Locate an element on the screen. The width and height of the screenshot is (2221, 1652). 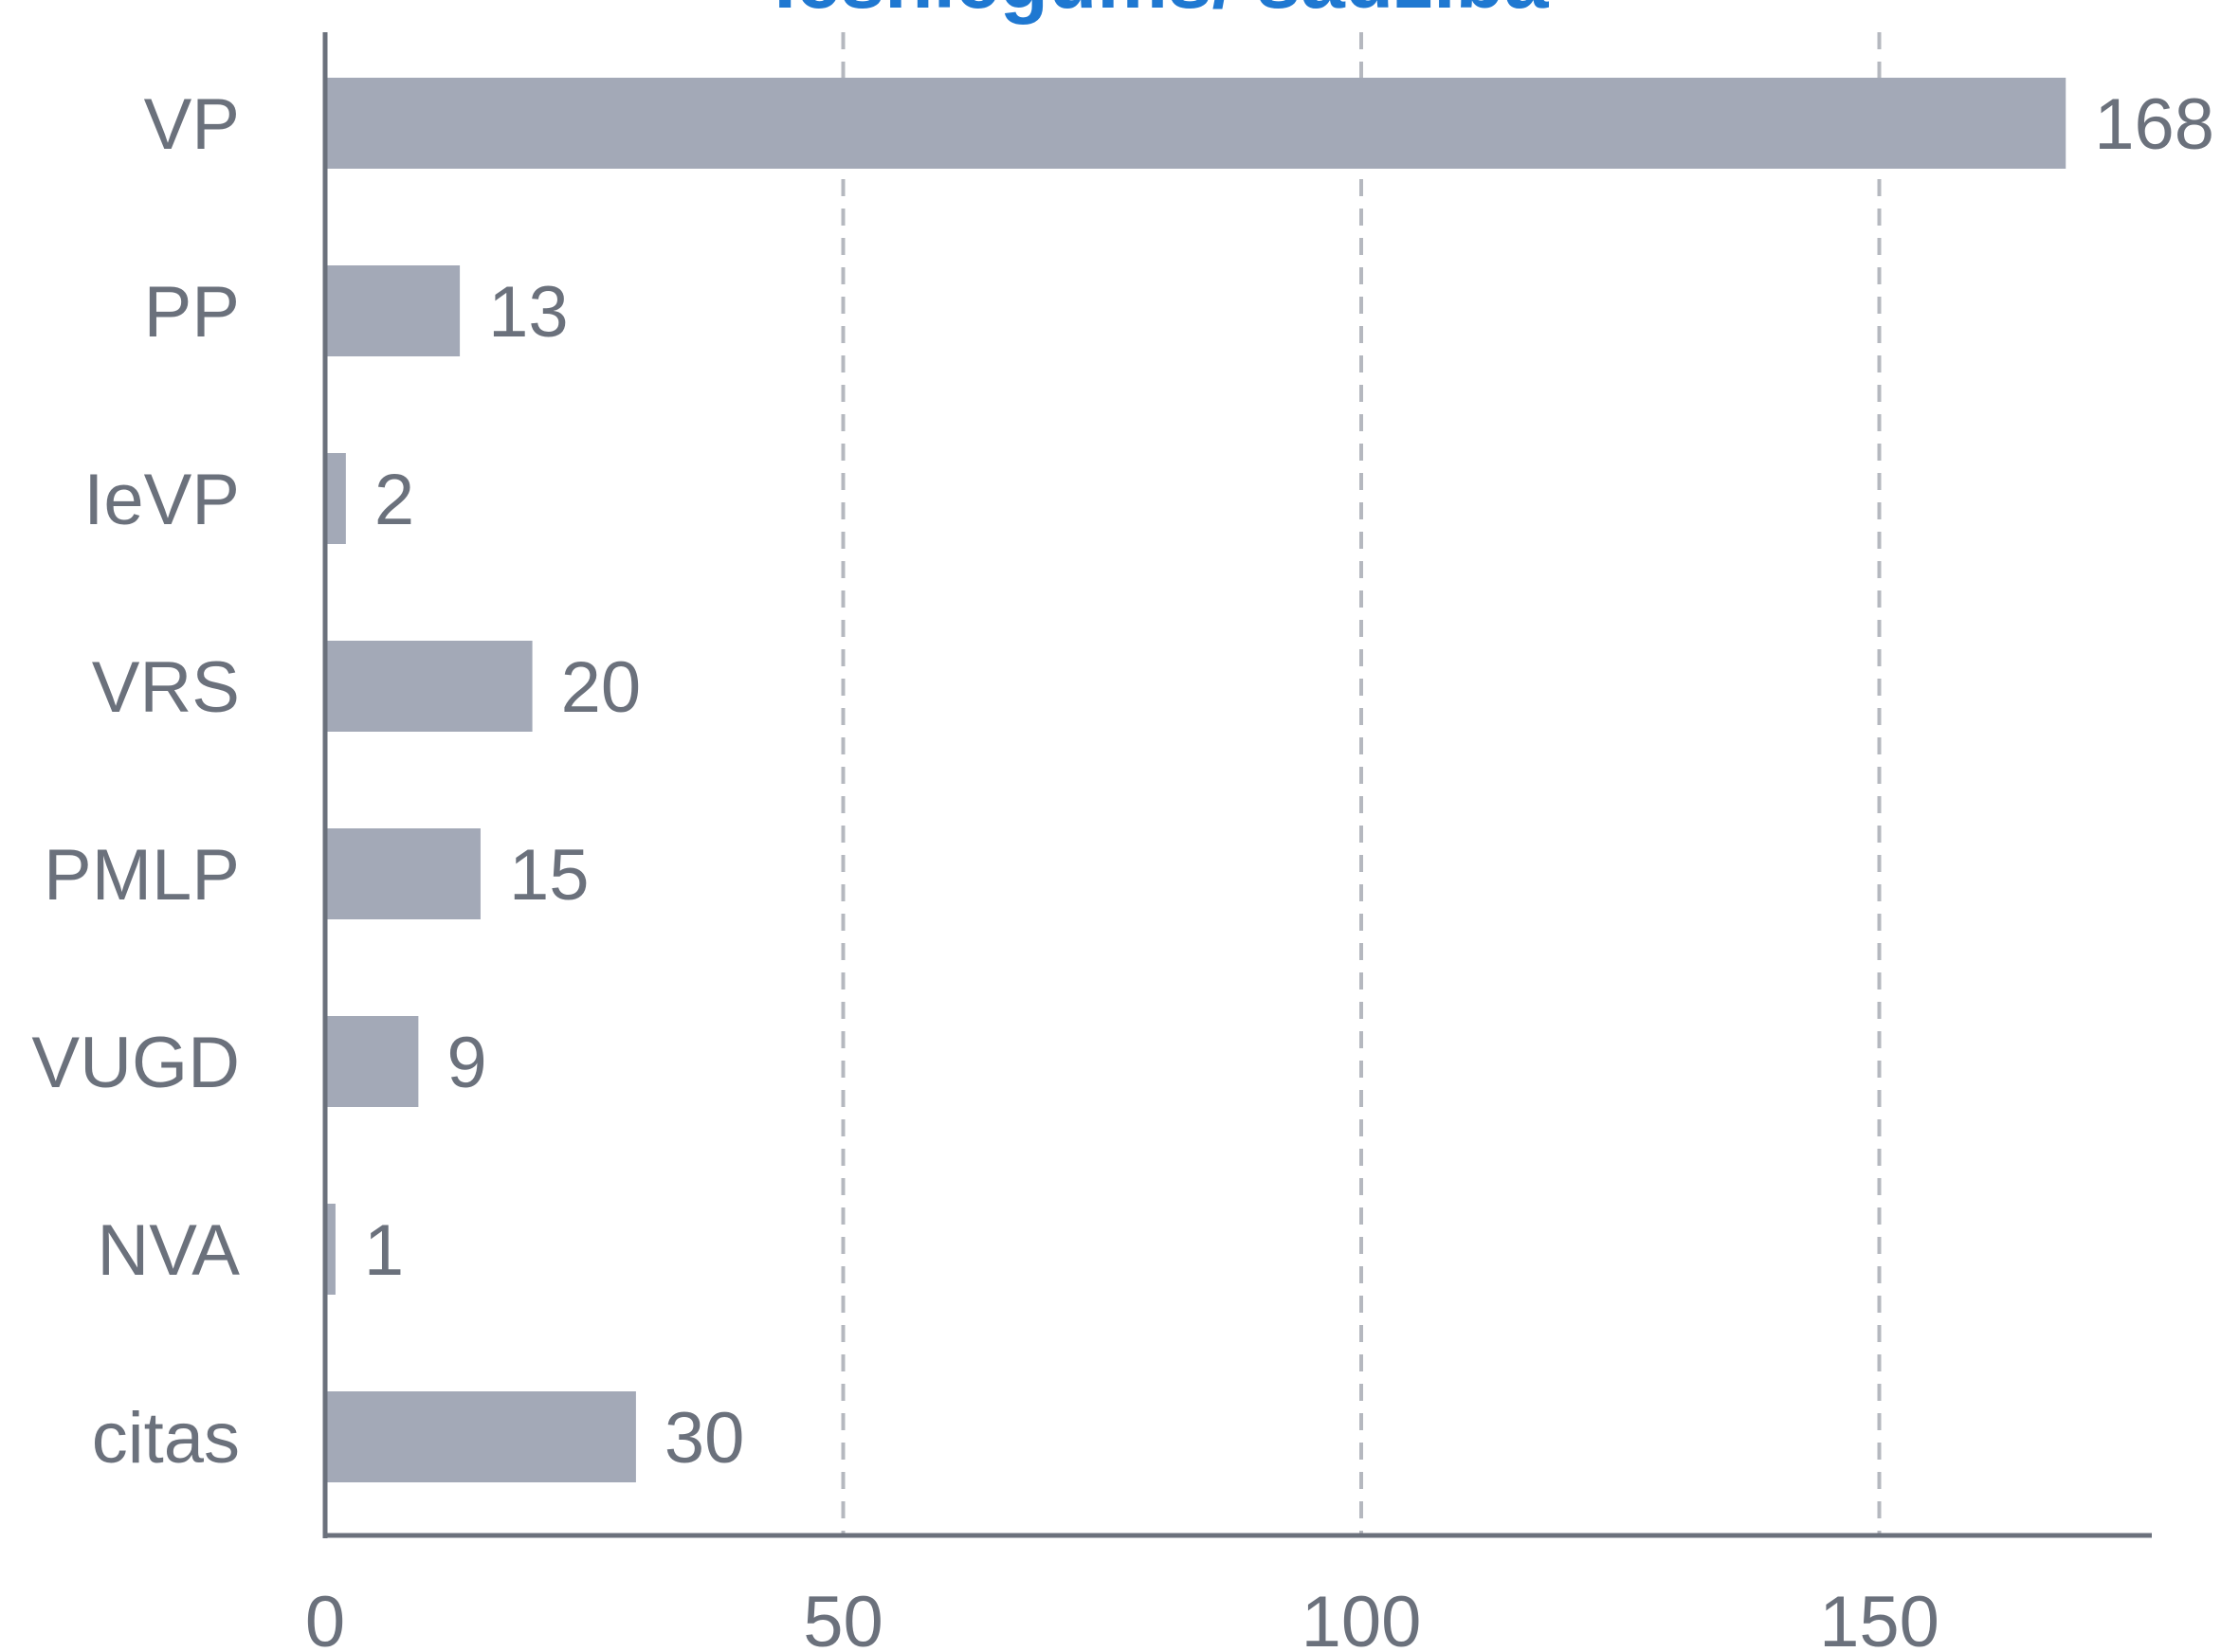
category-label-nva: NVA is located at coordinates (168, 1250).